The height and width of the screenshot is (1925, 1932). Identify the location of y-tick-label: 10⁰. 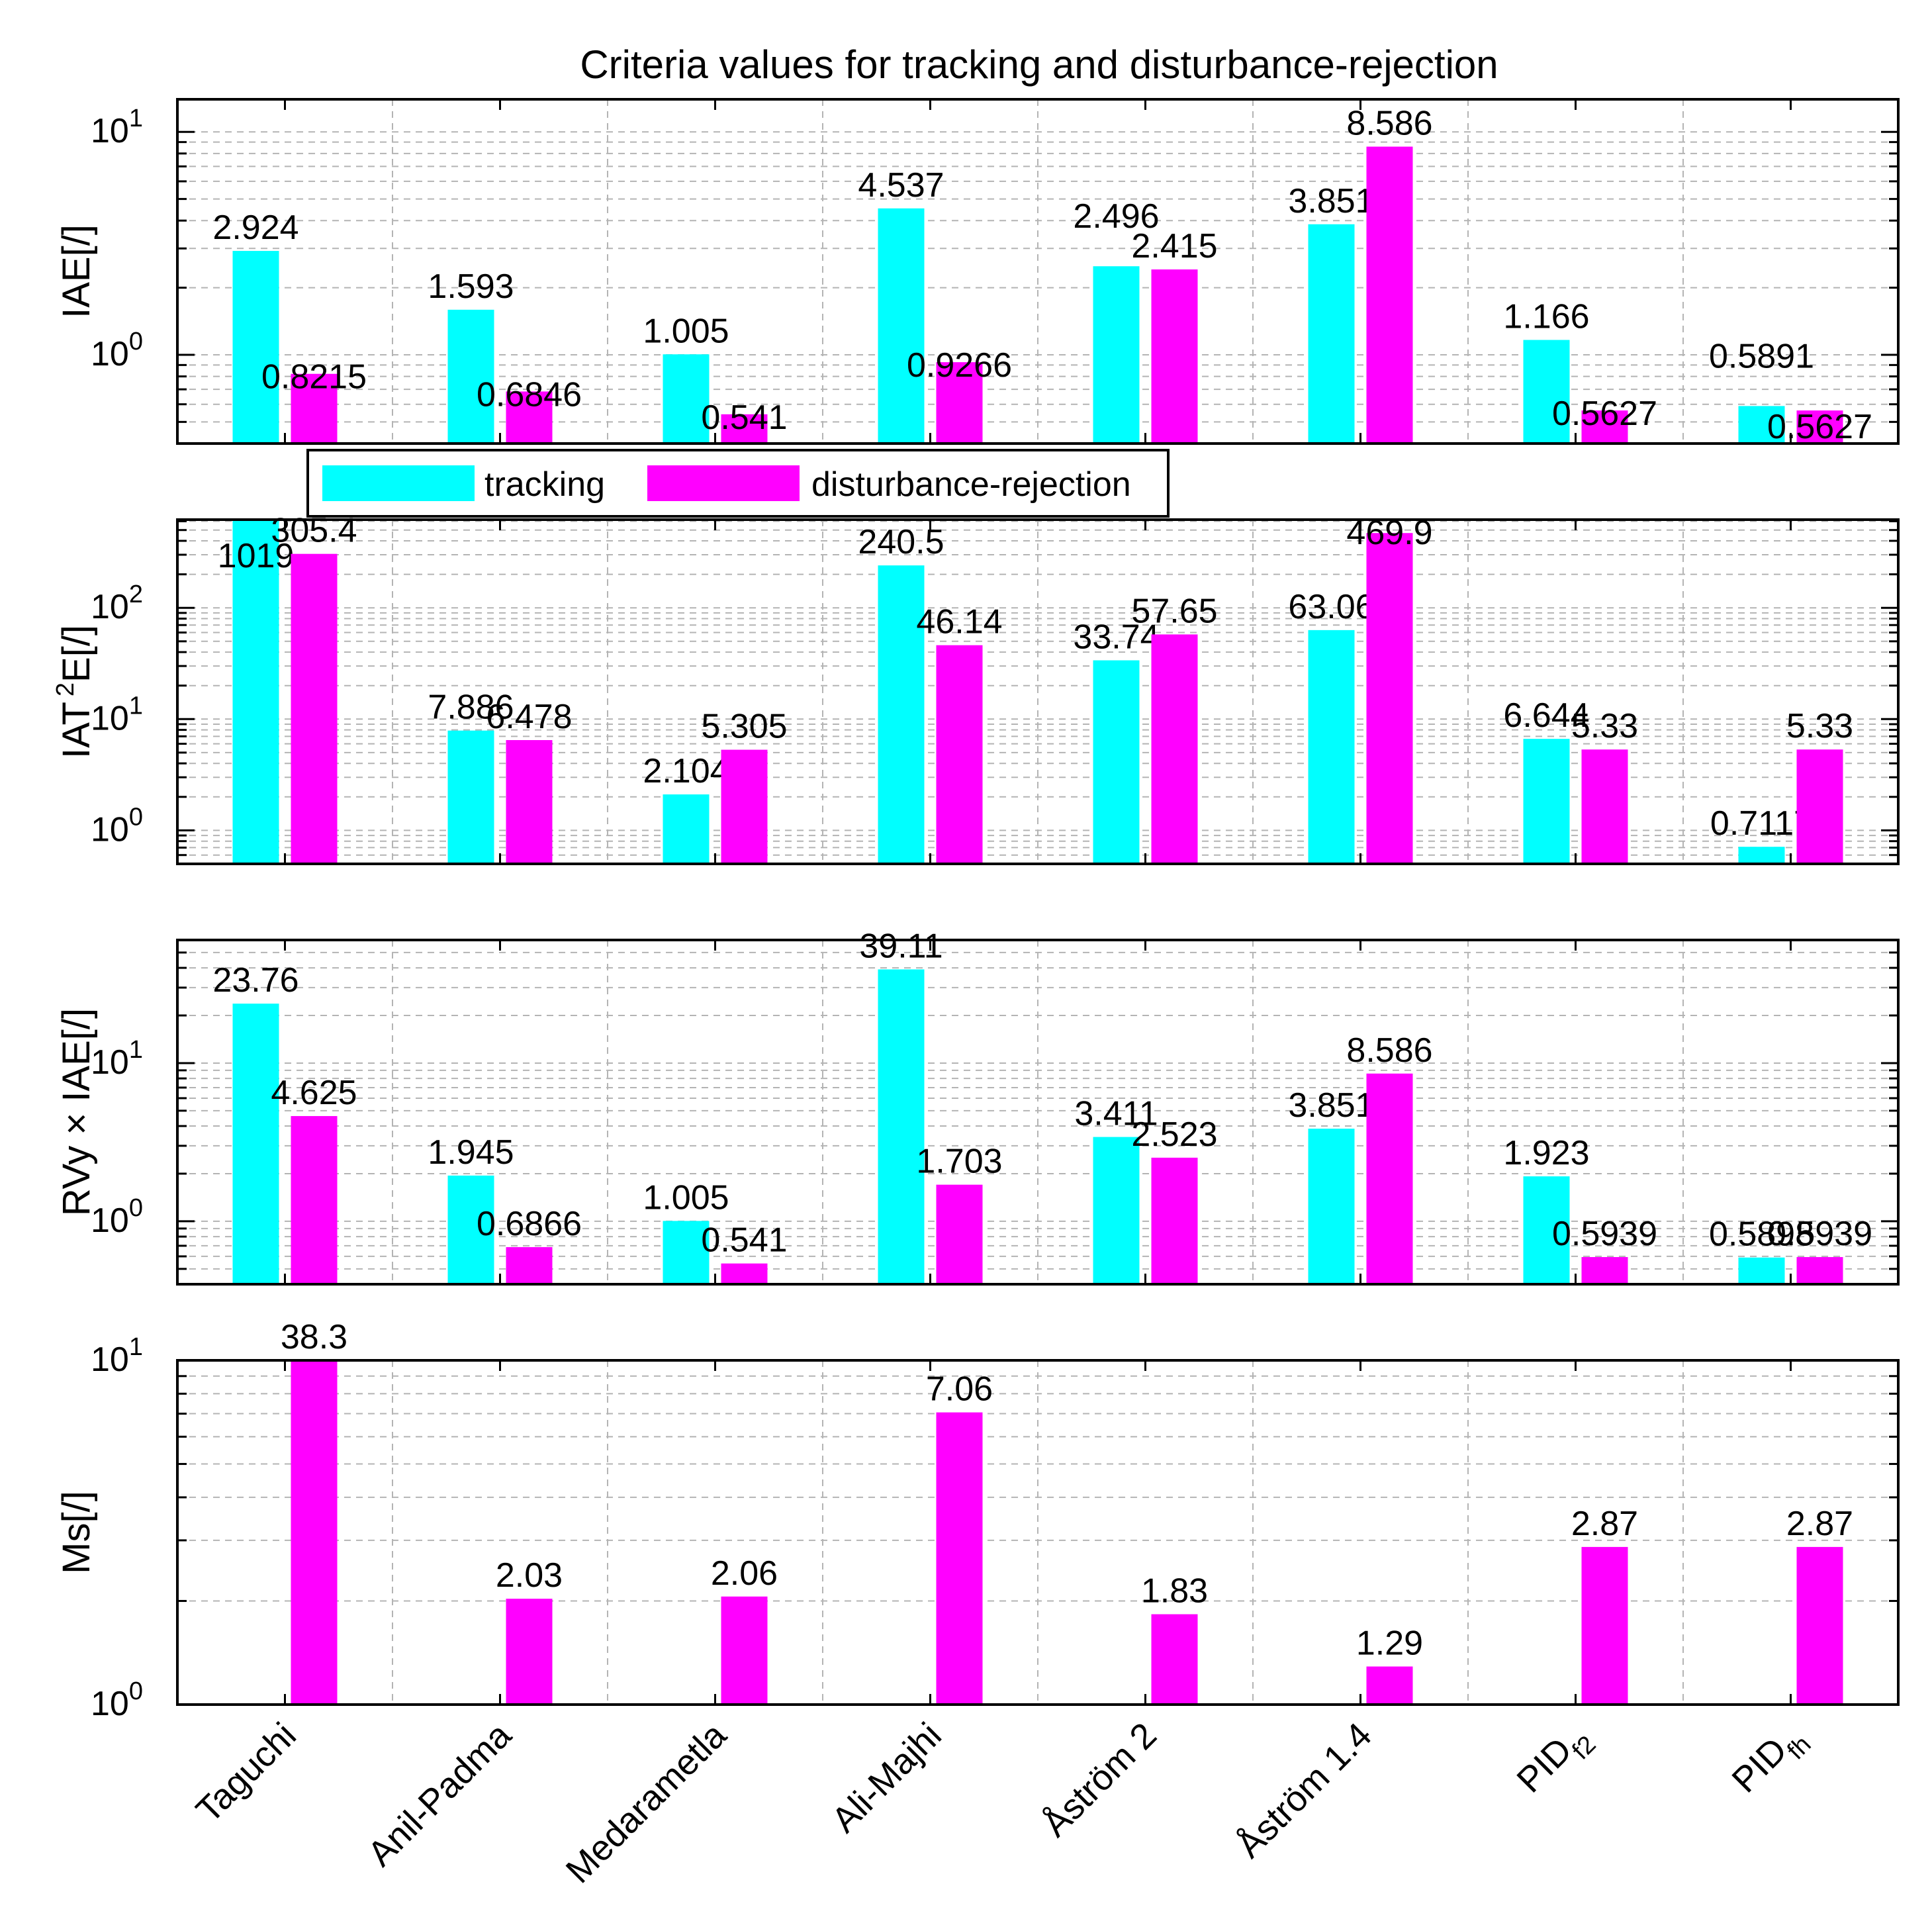
(117, 1700).